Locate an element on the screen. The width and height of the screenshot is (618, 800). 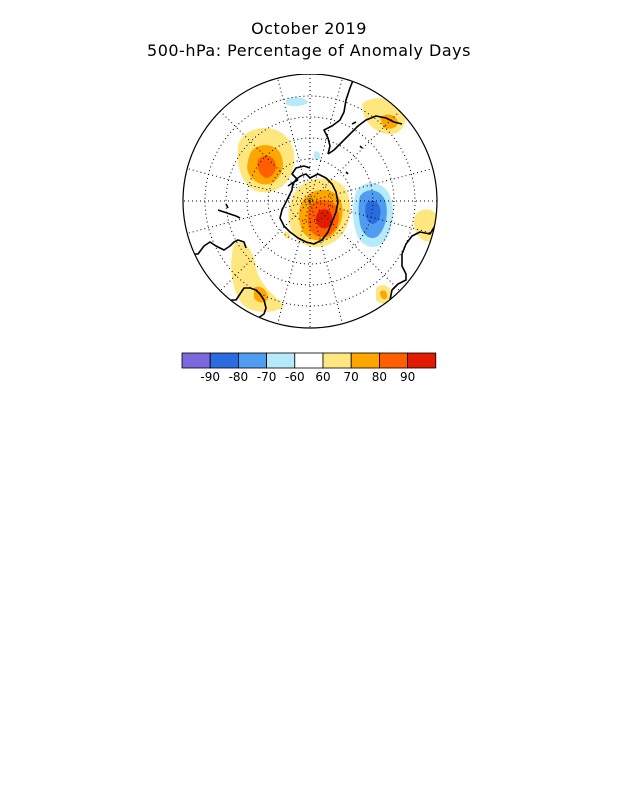
map-title: October 2019 is located at coordinates (309, 28).